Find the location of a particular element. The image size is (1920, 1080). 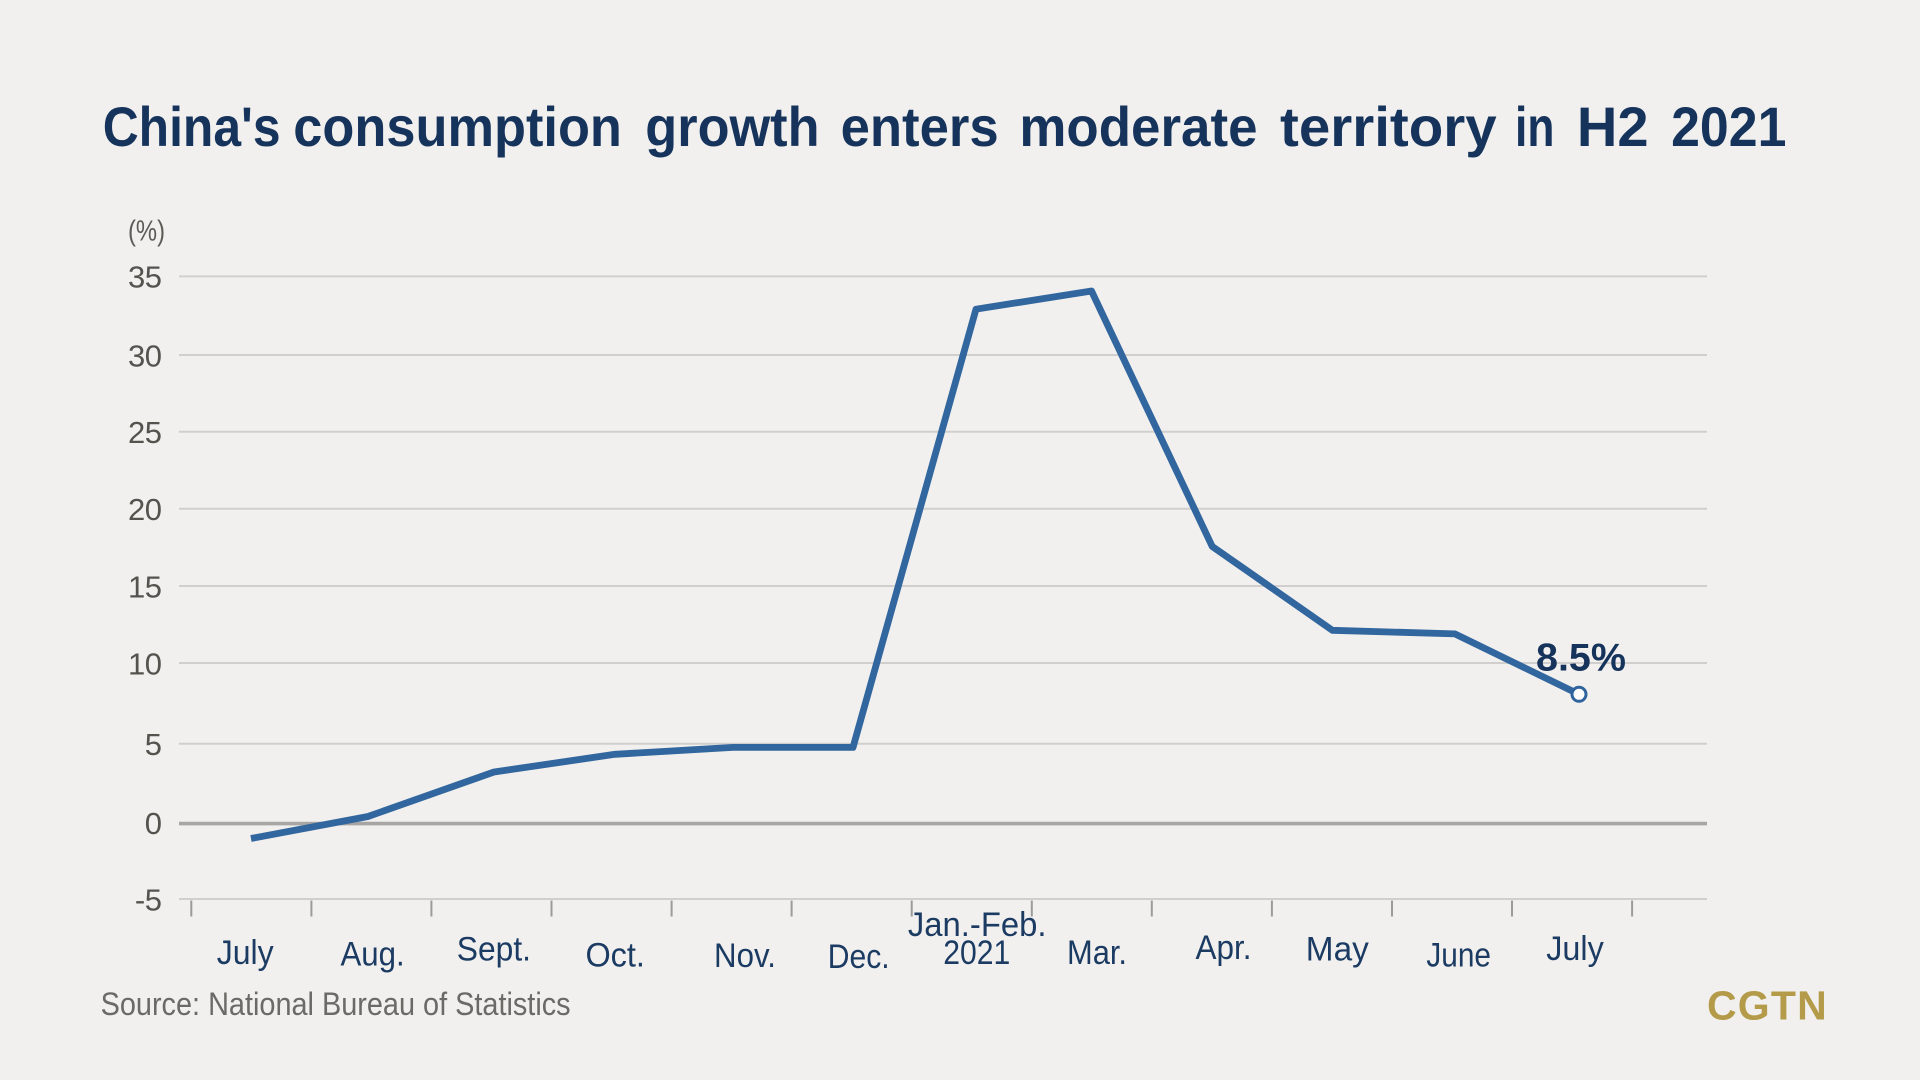

svg-text: Mar. is located at coordinates (1097, 953).